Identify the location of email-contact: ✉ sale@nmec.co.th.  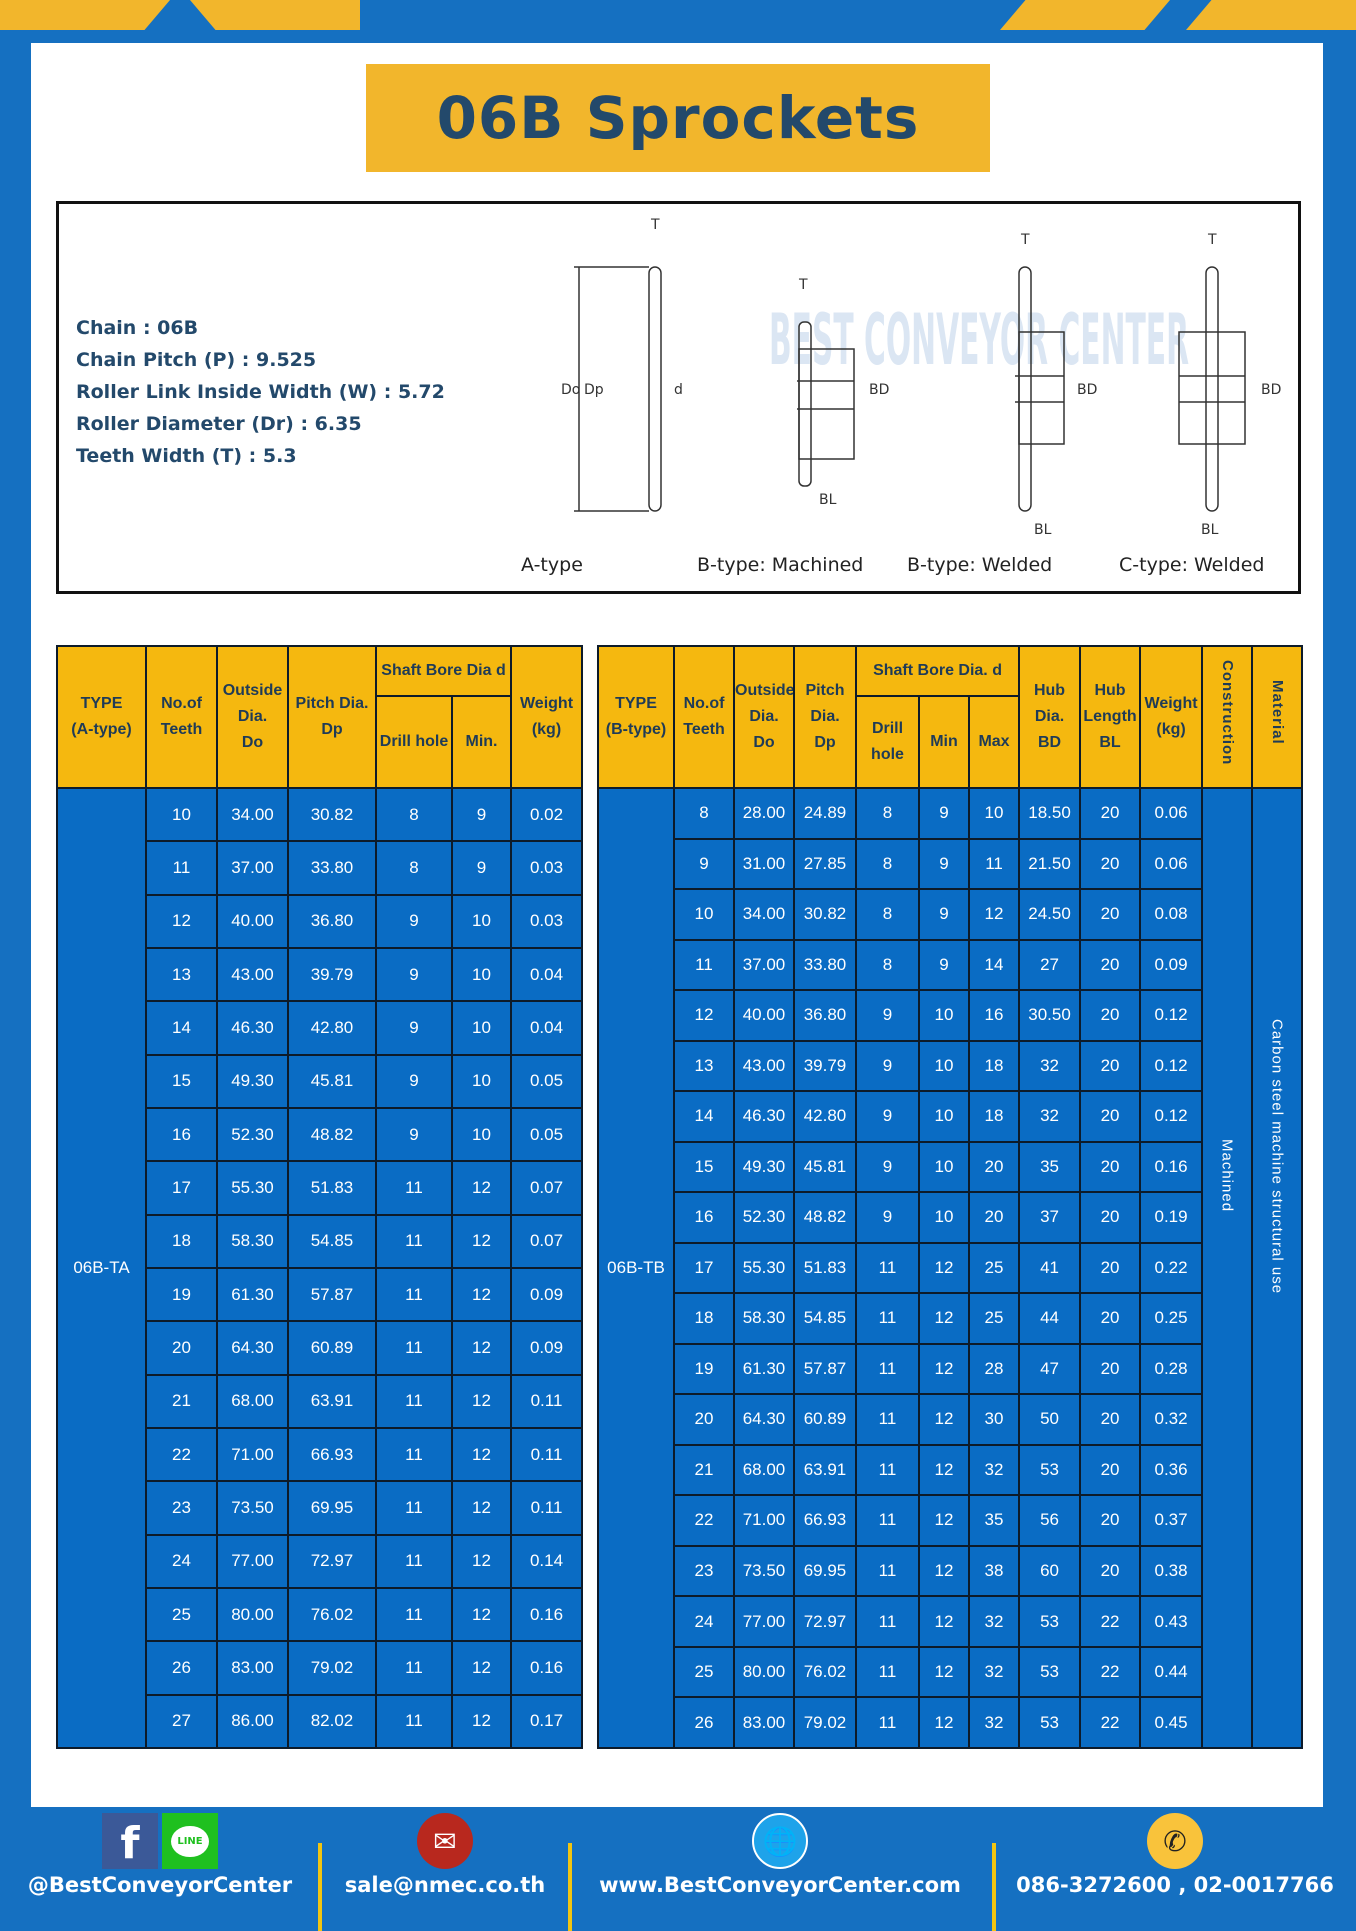
(445, 1855).